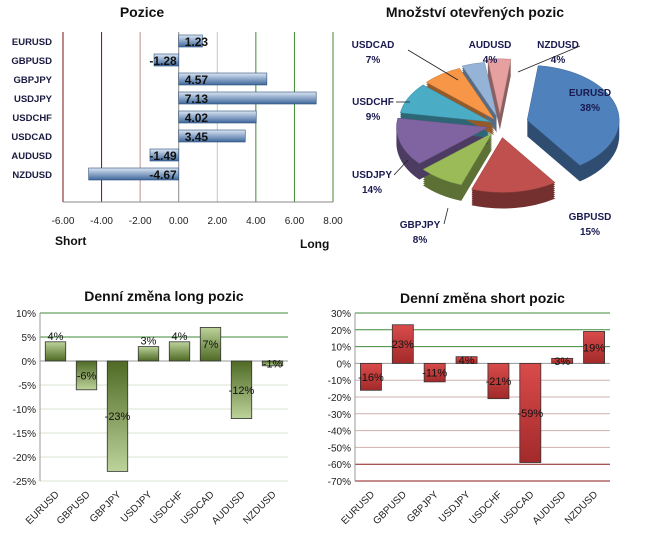  I want to click on pie-slice-eurusd, so click(573, 115).